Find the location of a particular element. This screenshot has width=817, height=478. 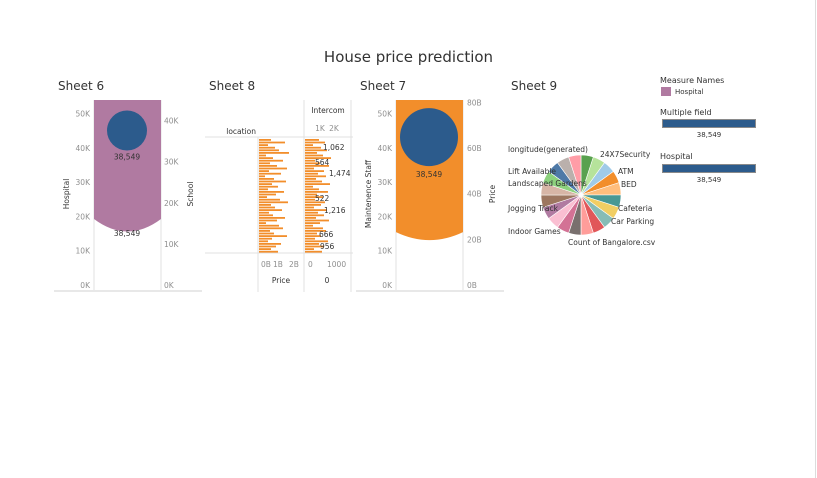

sheet7-price-circle is located at coordinates (429, 137).